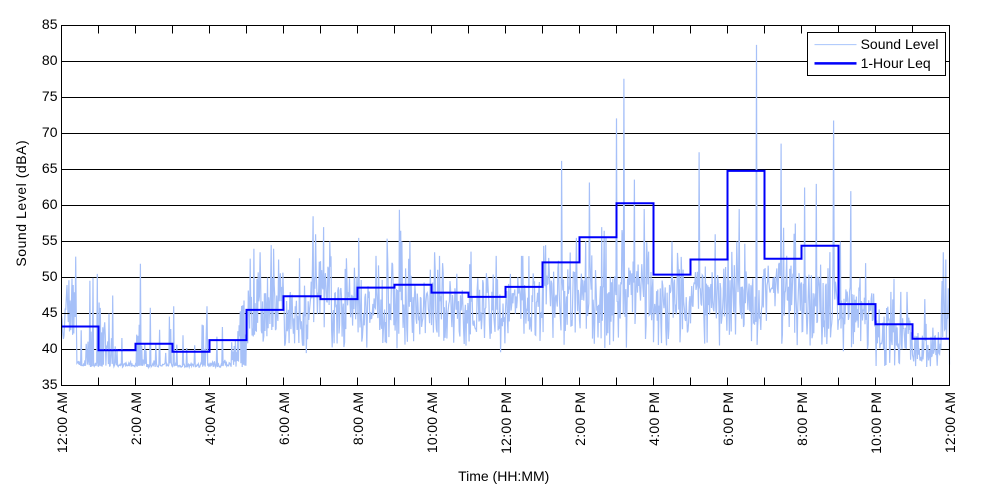 The width and height of the screenshot is (1000, 500). I want to click on svg-text: 8:00 PM, so click(802, 419).